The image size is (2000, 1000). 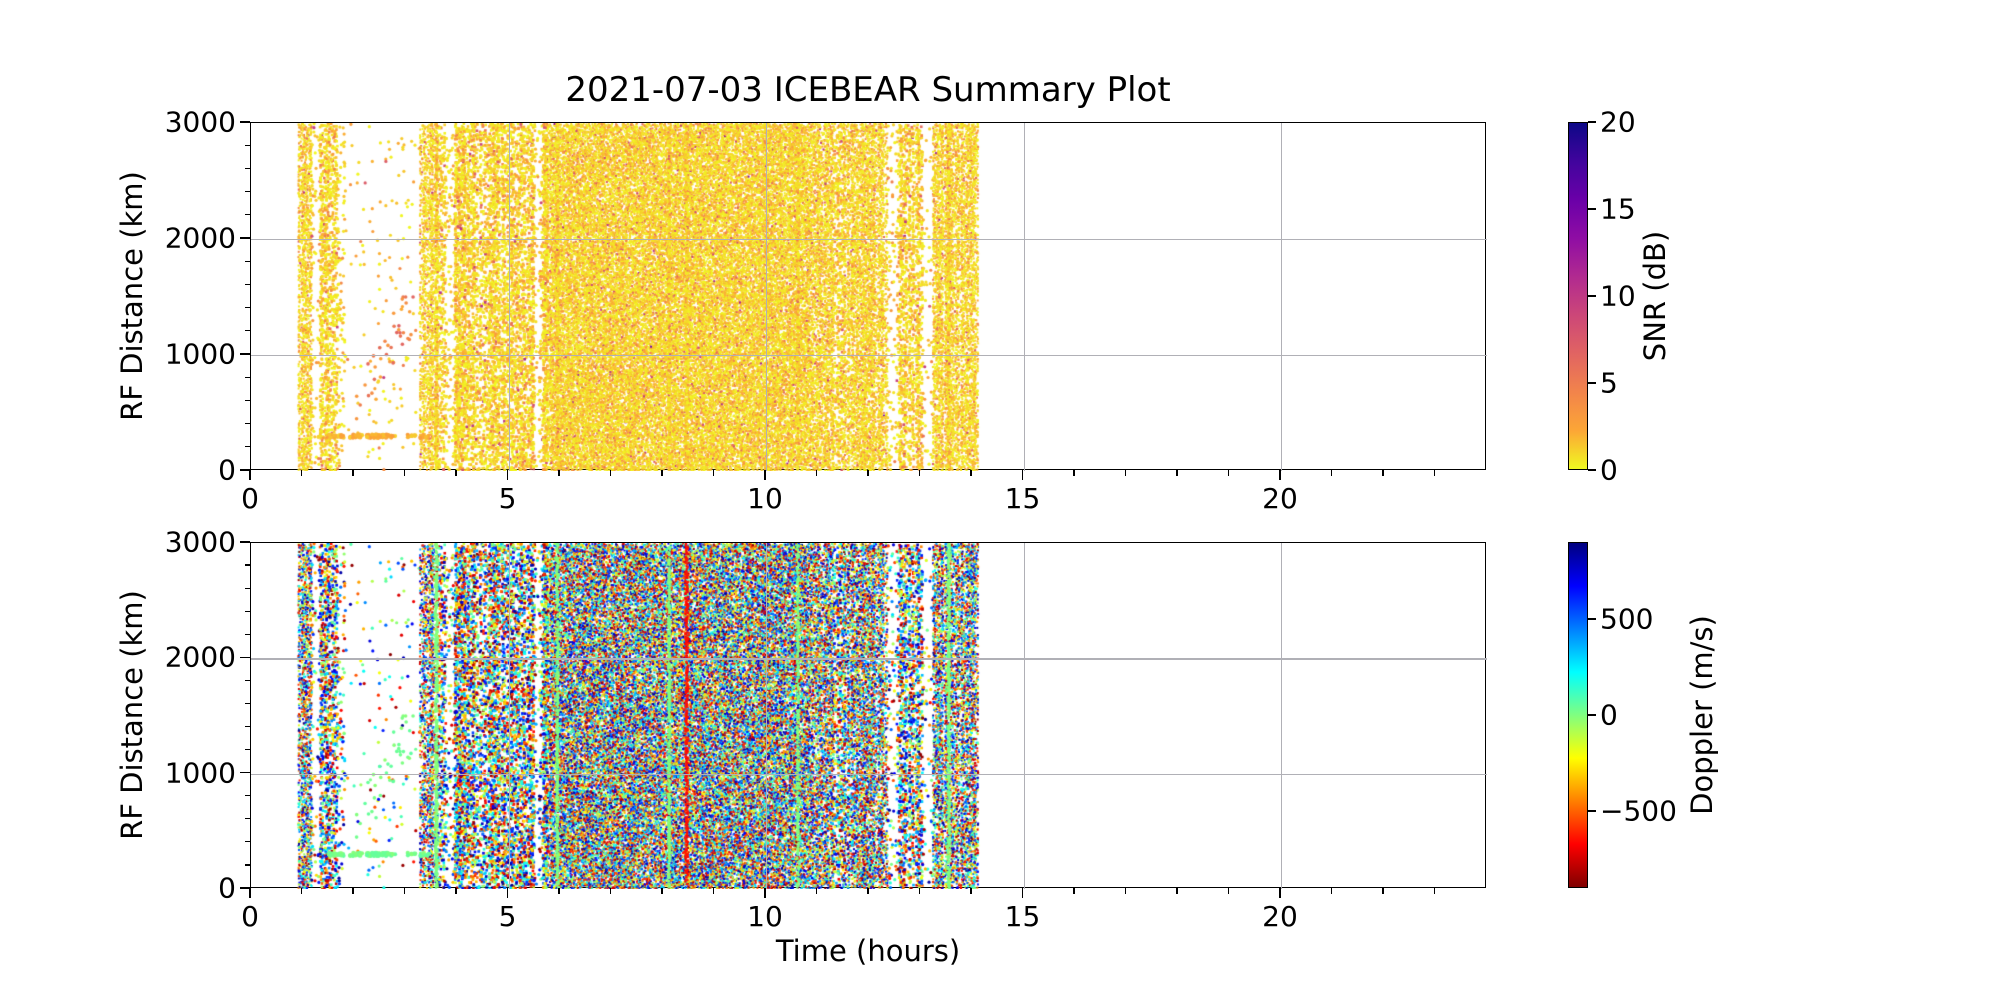 I want to click on colorbar-tick-label-500: 500, so click(x=1627, y=619).